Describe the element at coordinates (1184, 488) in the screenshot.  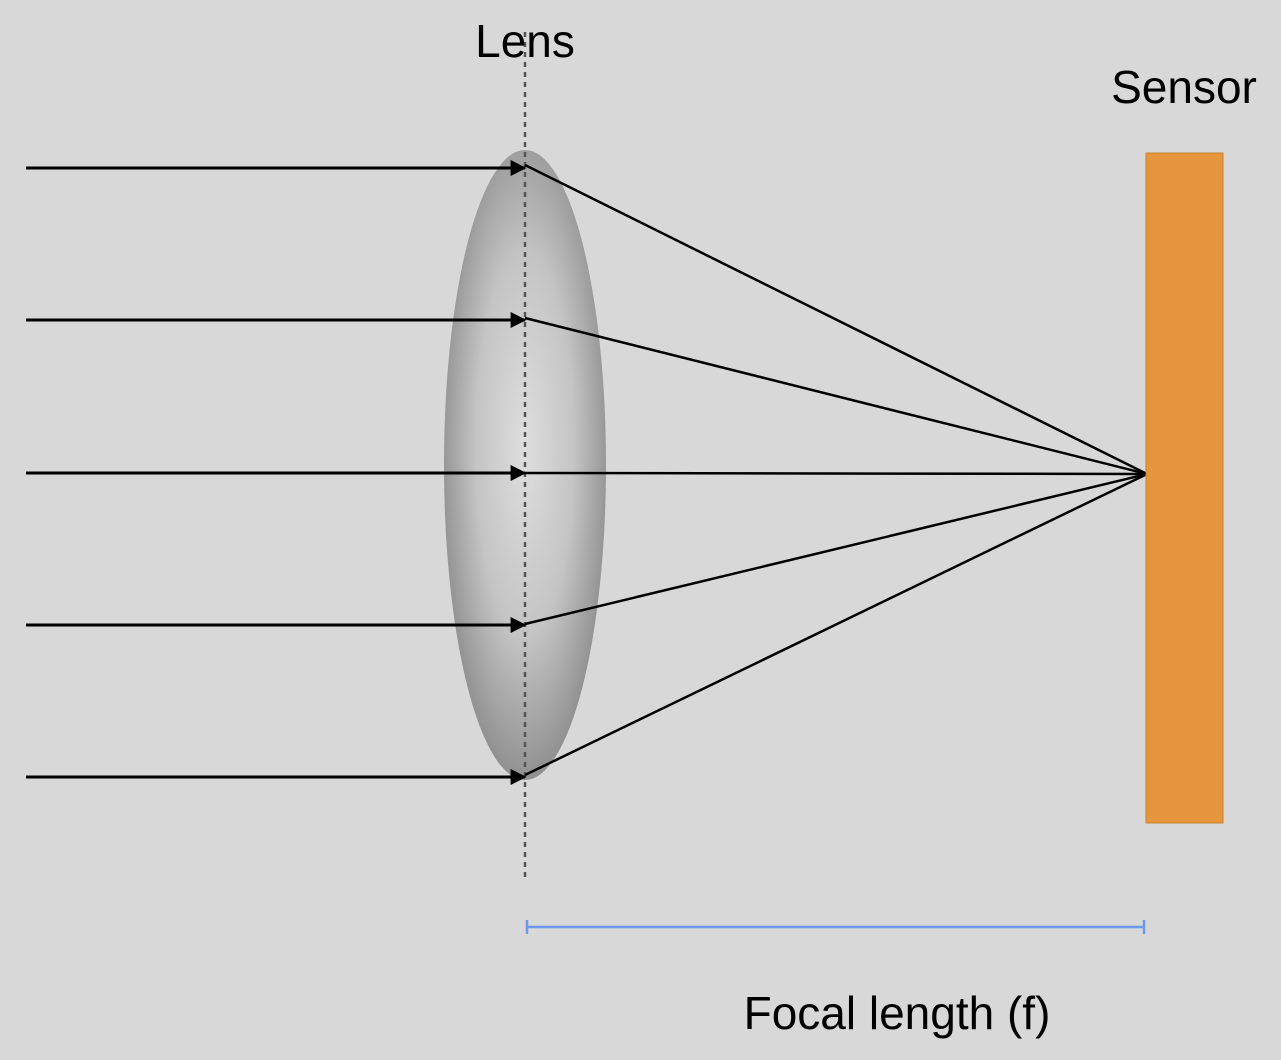
I see `sensor-bar` at that location.